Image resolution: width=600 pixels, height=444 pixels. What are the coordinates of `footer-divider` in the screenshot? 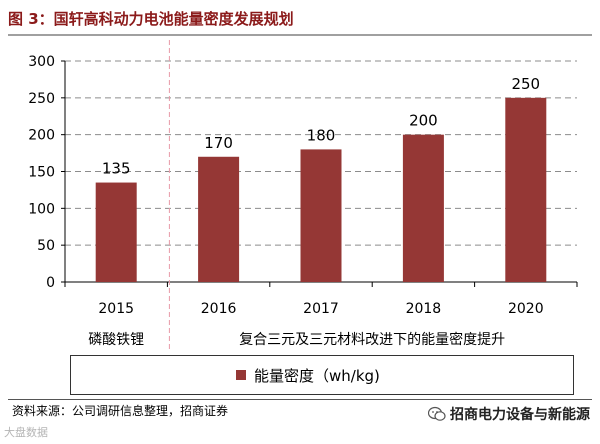 It's located at (300, 399).